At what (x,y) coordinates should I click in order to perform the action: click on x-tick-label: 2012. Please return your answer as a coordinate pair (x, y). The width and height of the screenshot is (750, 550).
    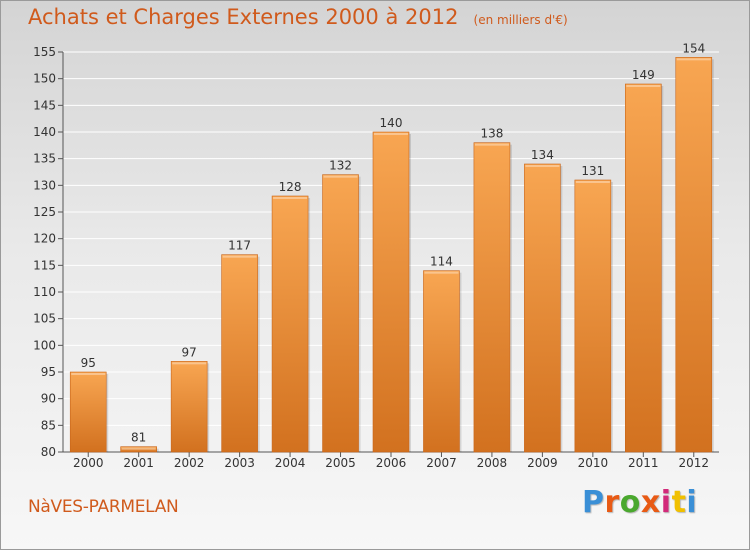
    Looking at the image, I should click on (693, 463).